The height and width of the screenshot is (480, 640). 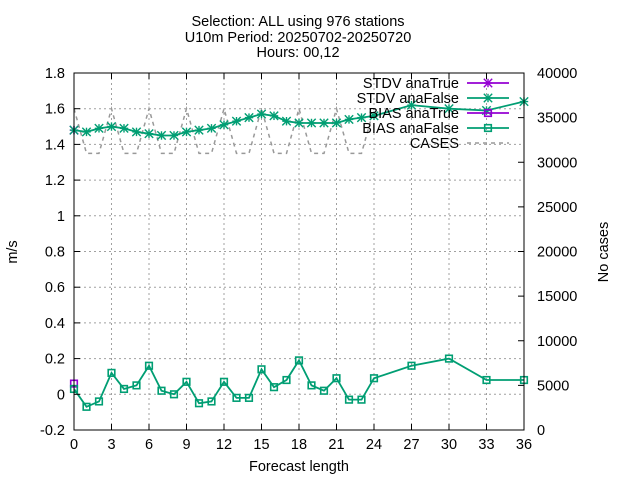 I want to click on x-tick-label: 9, so click(x=186, y=445).